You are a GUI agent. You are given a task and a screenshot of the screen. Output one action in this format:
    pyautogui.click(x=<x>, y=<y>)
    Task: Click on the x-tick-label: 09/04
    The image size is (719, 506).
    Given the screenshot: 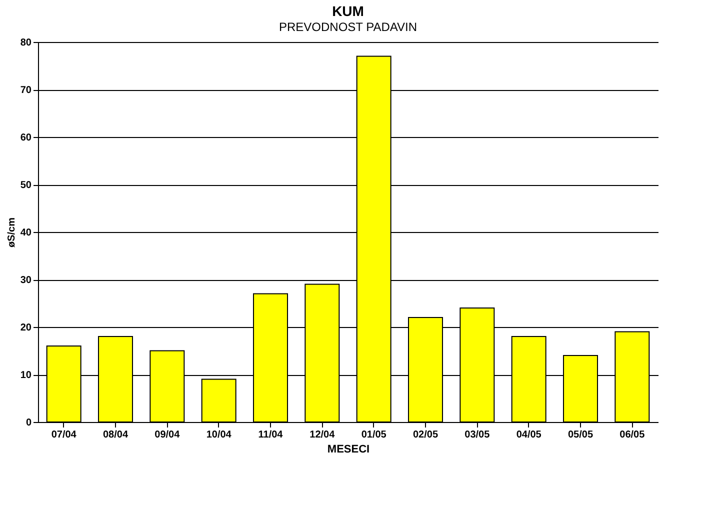 What is the action you would take?
    pyautogui.click(x=167, y=435)
    